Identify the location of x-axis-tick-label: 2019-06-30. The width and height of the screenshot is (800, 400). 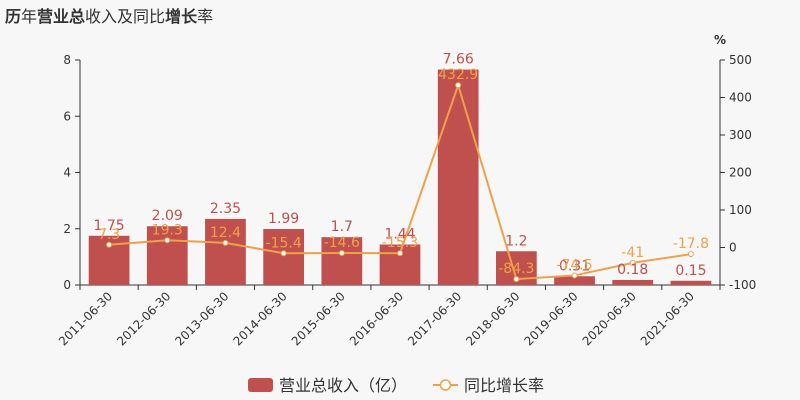
(550, 318).